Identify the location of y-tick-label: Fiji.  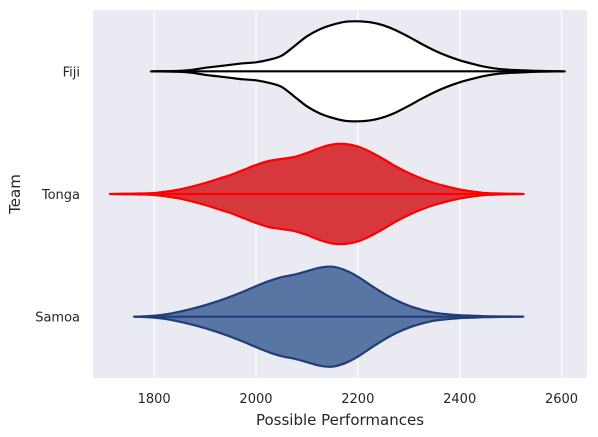
(71, 72).